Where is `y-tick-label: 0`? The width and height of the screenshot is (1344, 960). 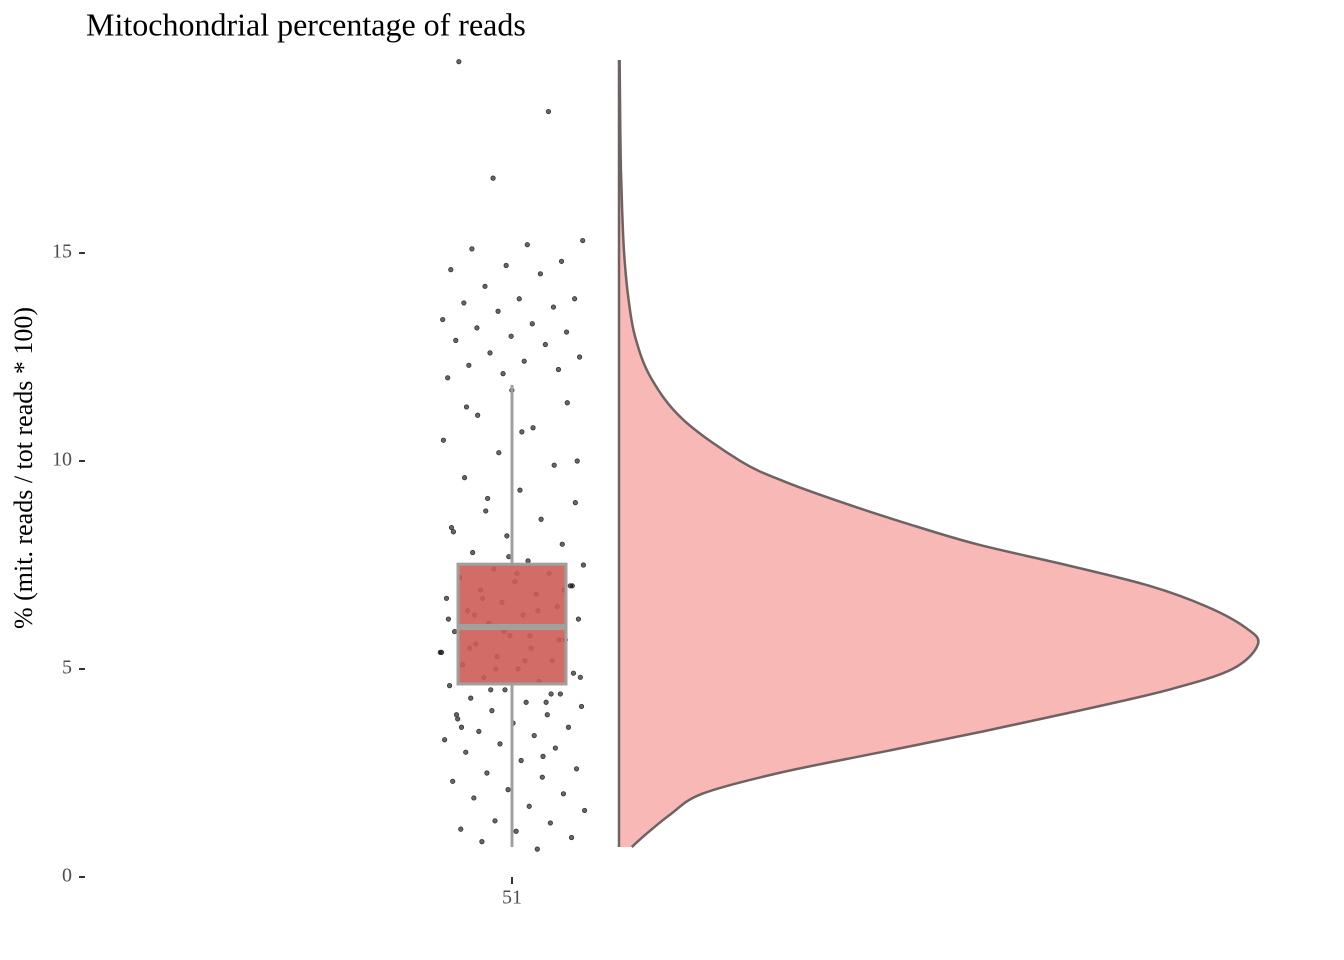
y-tick-label: 0 is located at coordinates (67, 876).